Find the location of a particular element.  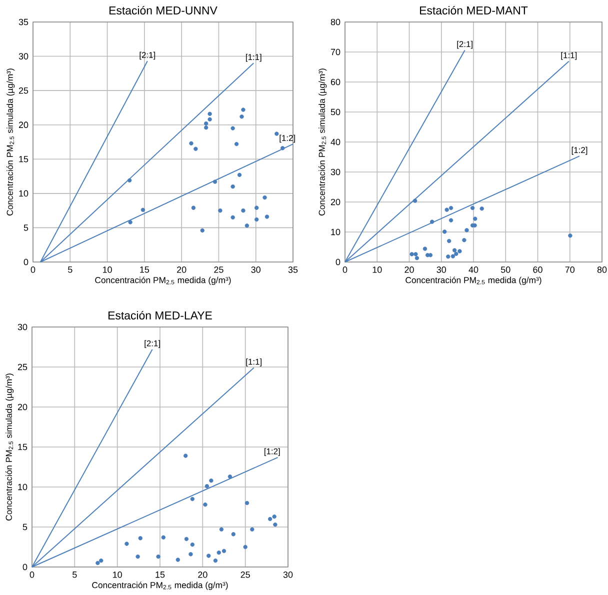

y-tick-label: 70 is located at coordinates (335, 52).